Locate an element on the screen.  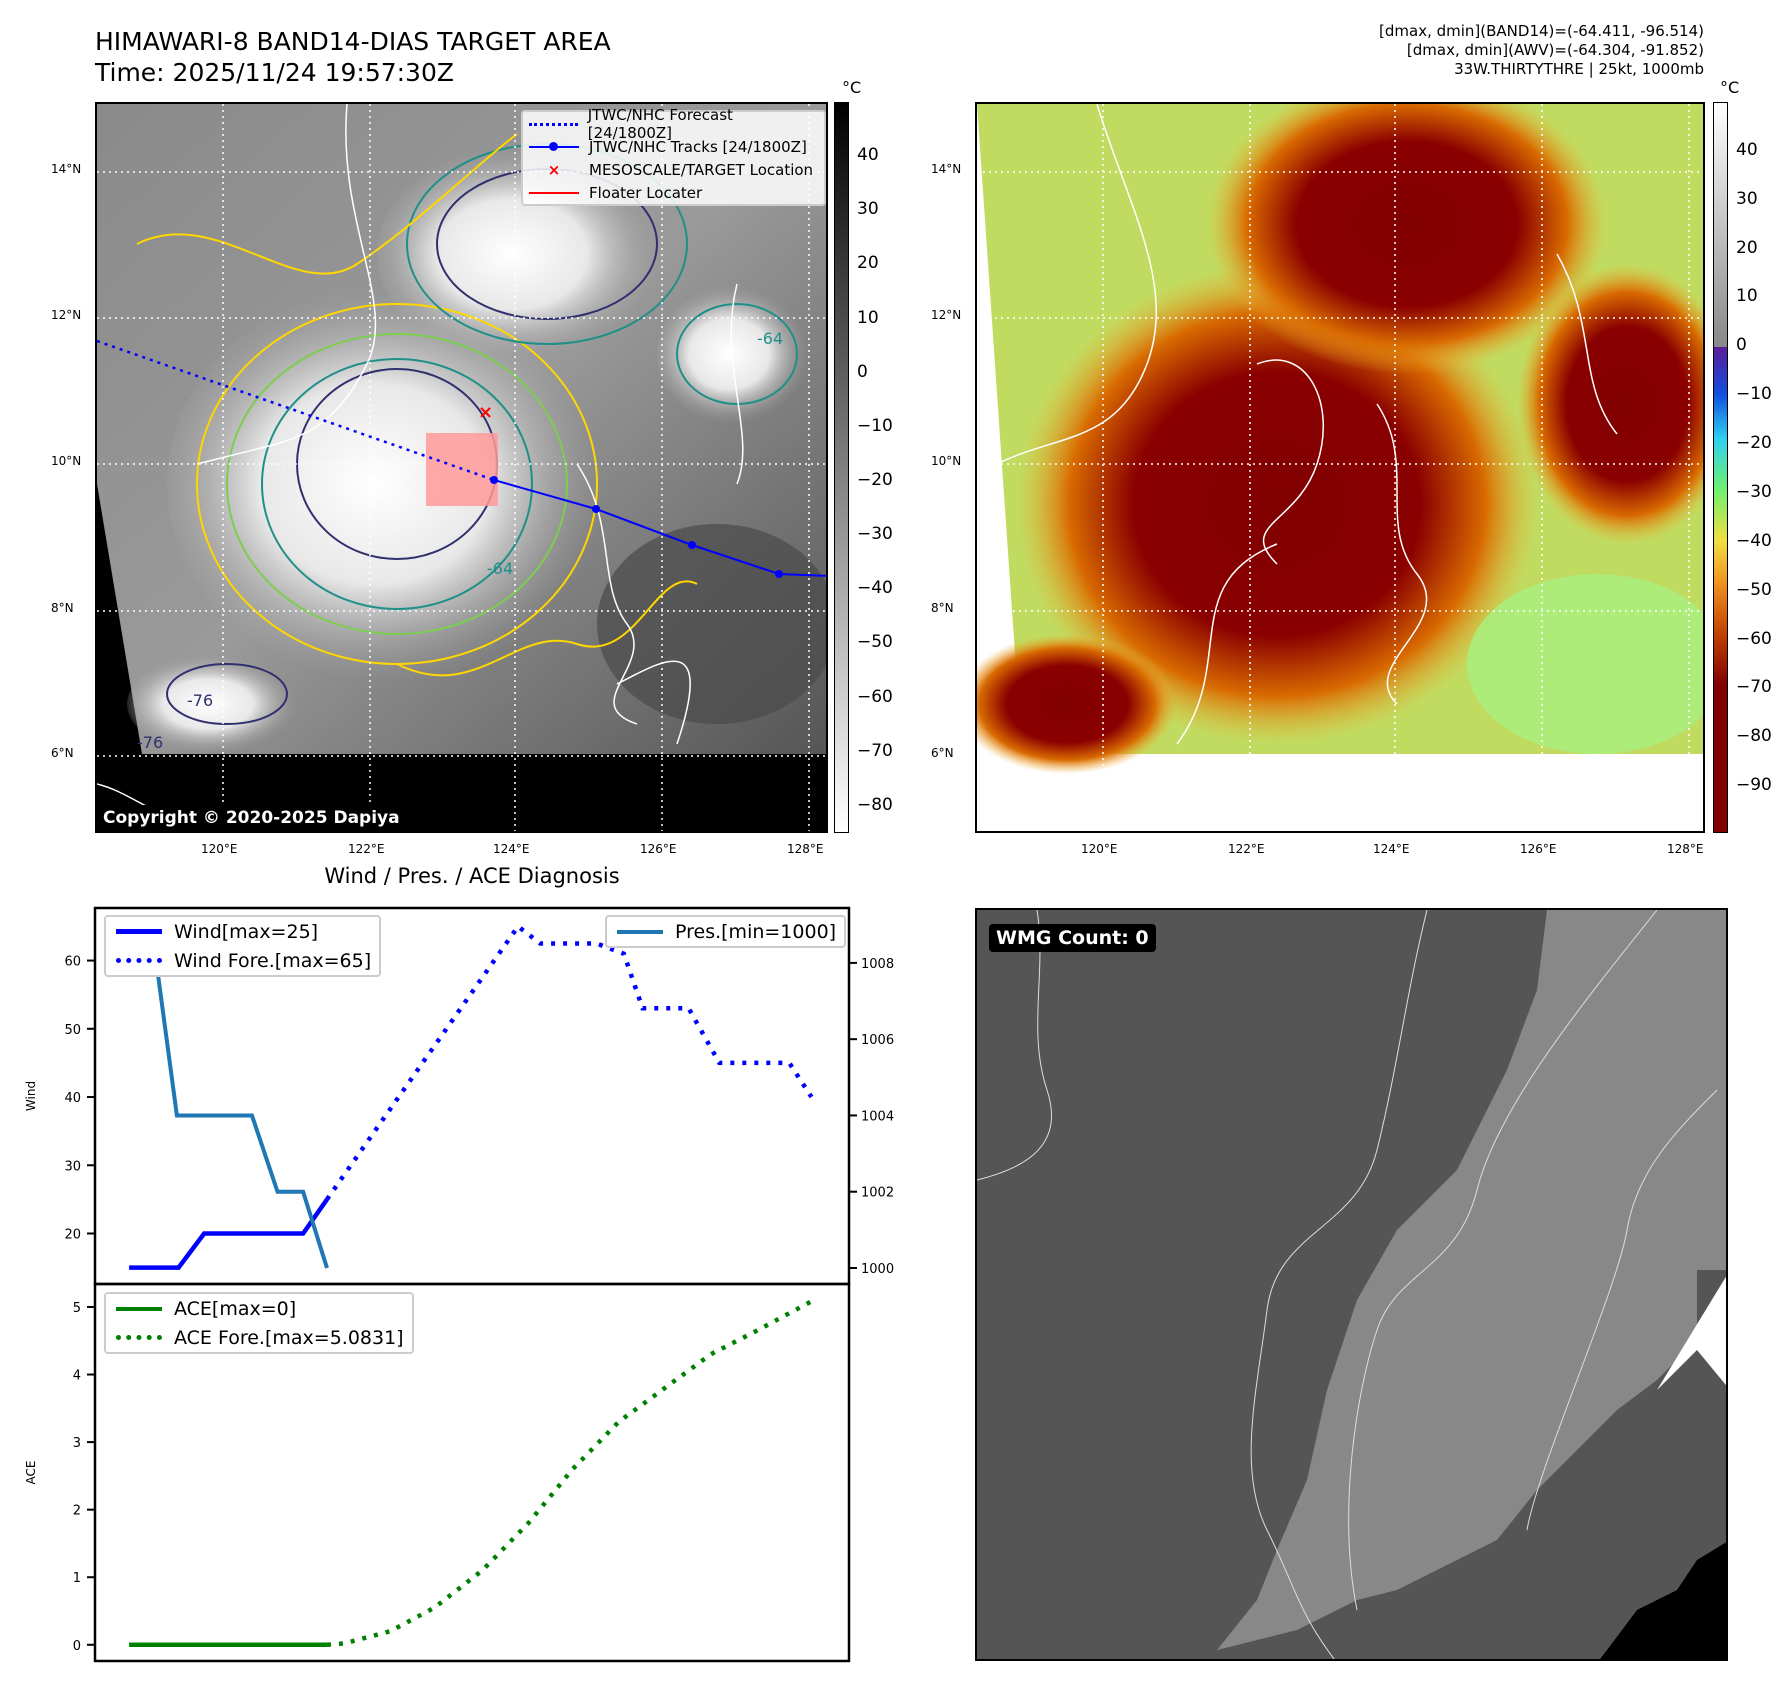
y-tick-label: 60 is located at coordinates (72, 962).